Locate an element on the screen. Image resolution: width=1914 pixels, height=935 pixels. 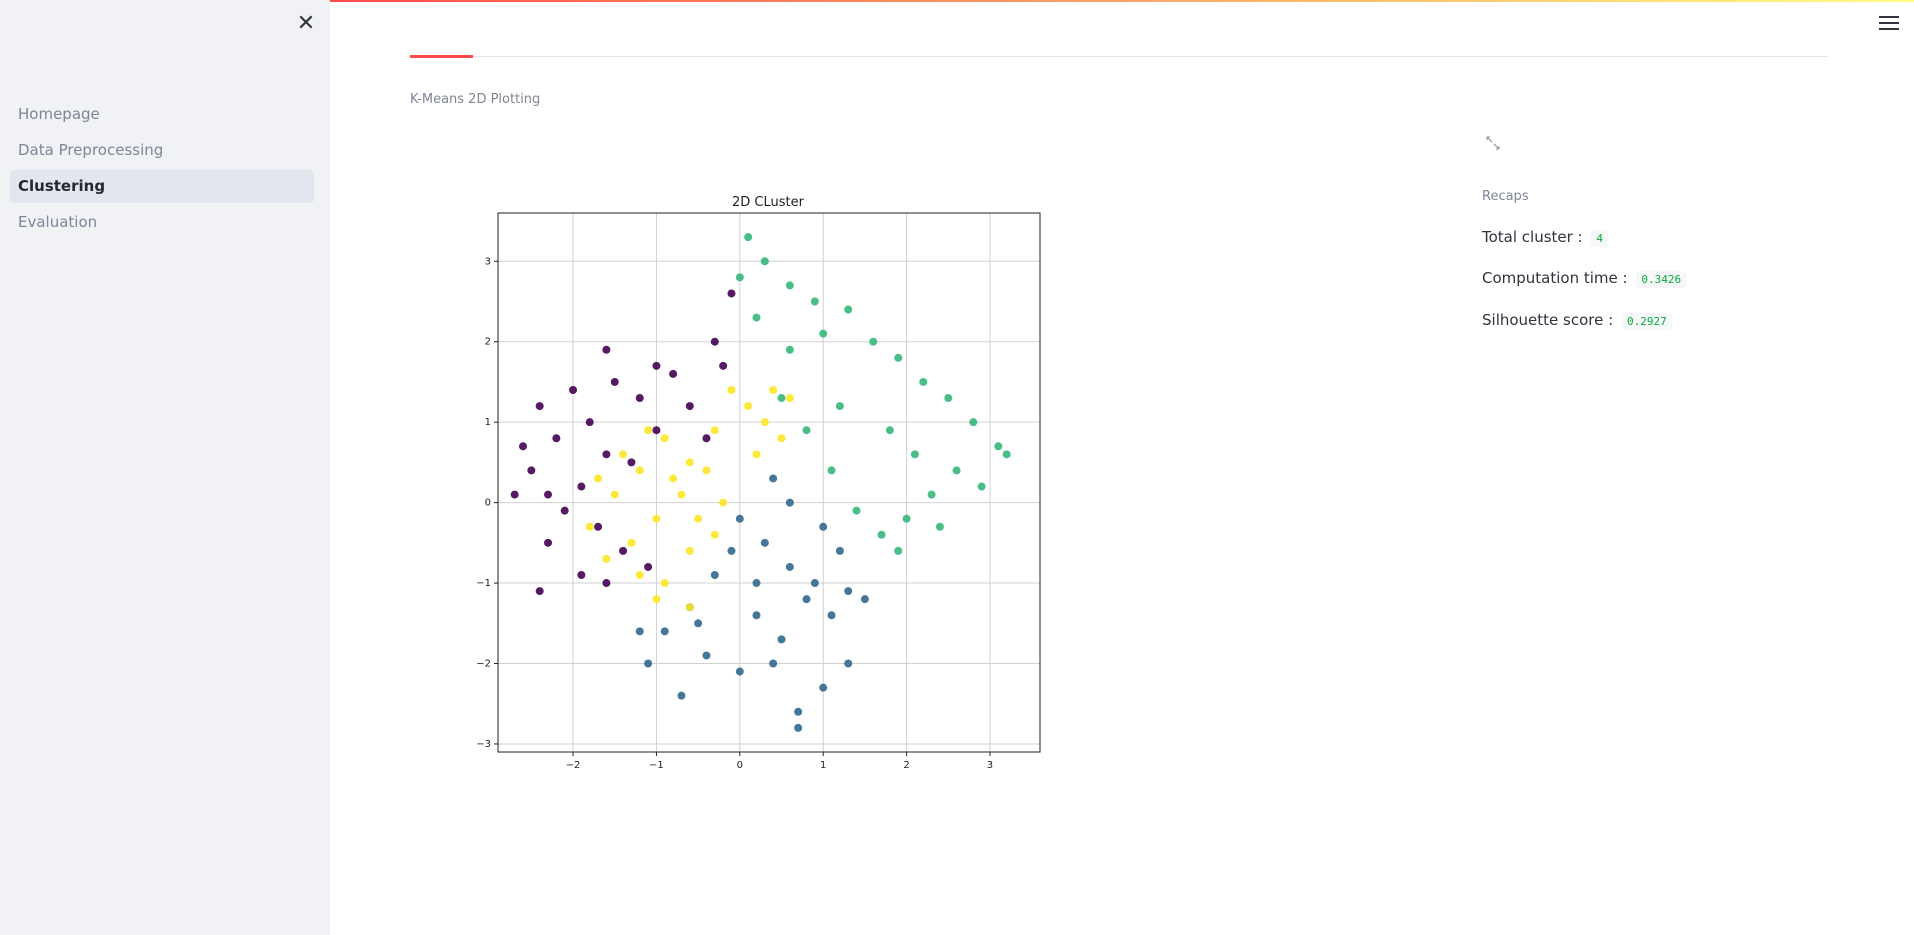
total-cluster-value: 4 is located at coordinates (1600, 238).